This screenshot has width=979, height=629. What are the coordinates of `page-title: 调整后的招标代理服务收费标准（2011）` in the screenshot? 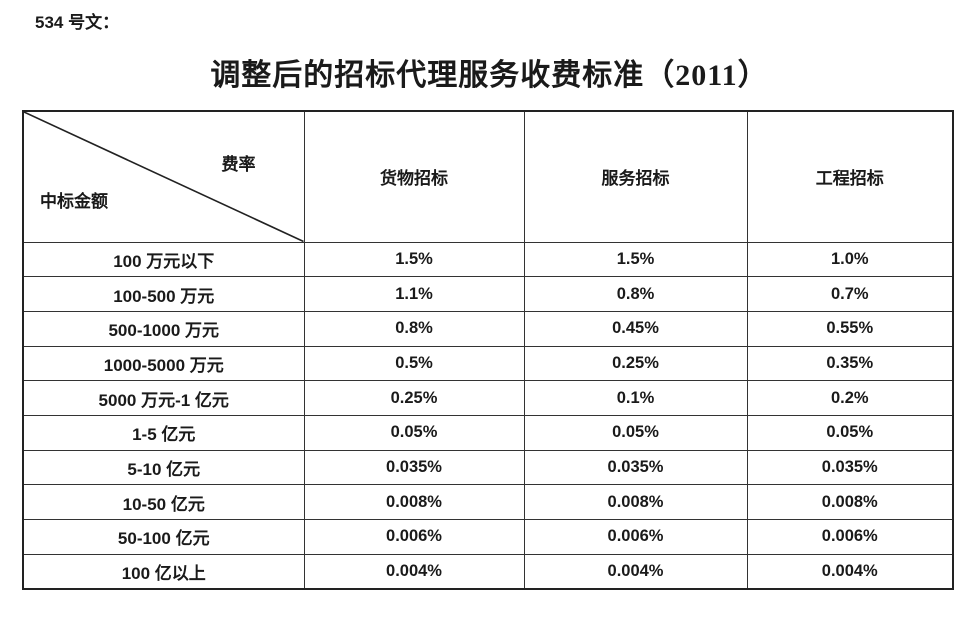 It's located at (489, 75).